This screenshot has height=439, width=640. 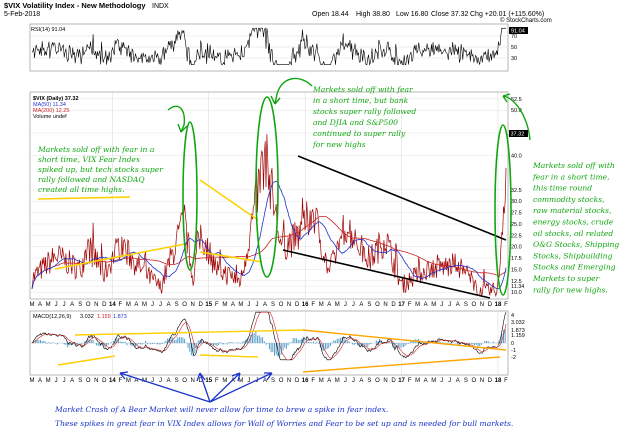 What do you see at coordinates (120, 317) in the screenshot?
I see `macd-value-3: 1.873` at bounding box center [120, 317].